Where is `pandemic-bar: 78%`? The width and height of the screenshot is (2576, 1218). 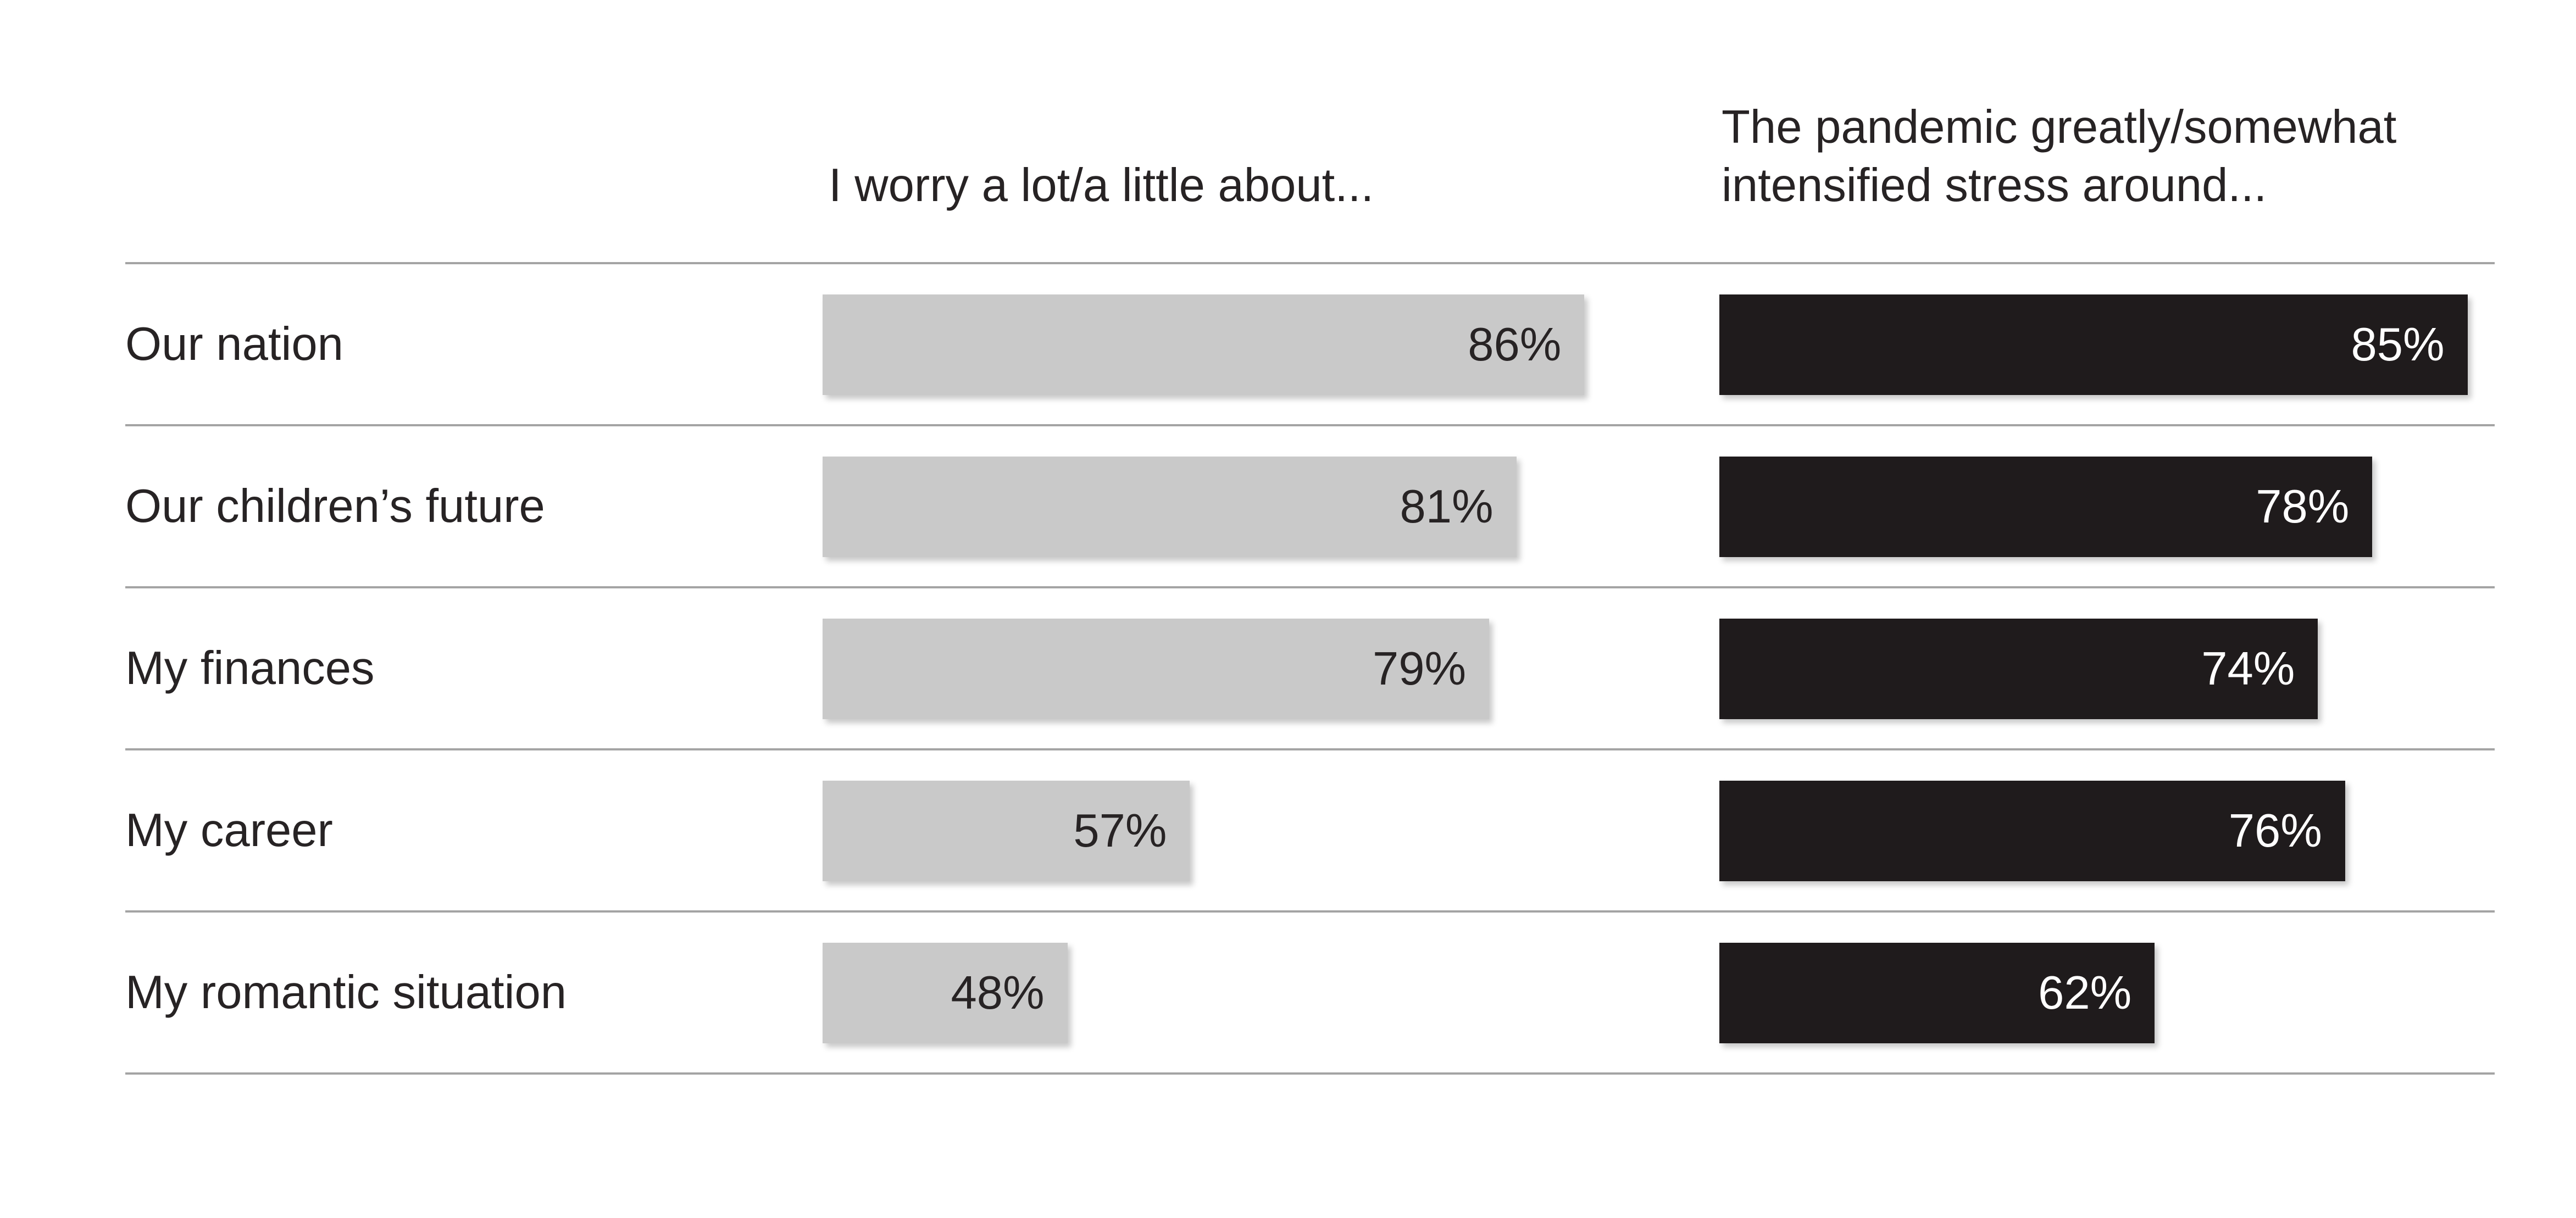 pandemic-bar: 78% is located at coordinates (2046, 507).